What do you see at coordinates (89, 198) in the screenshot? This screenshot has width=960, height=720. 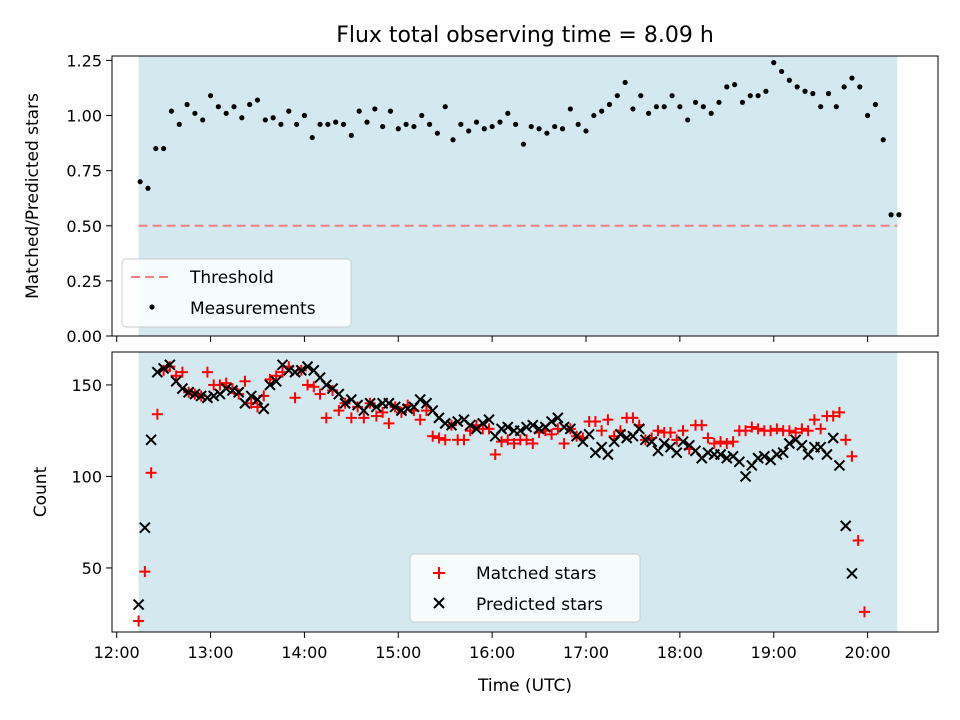 I see `top-y-axis: 0.00 0.25 0.50 0.75 1.00 1.25` at bounding box center [89, 198].